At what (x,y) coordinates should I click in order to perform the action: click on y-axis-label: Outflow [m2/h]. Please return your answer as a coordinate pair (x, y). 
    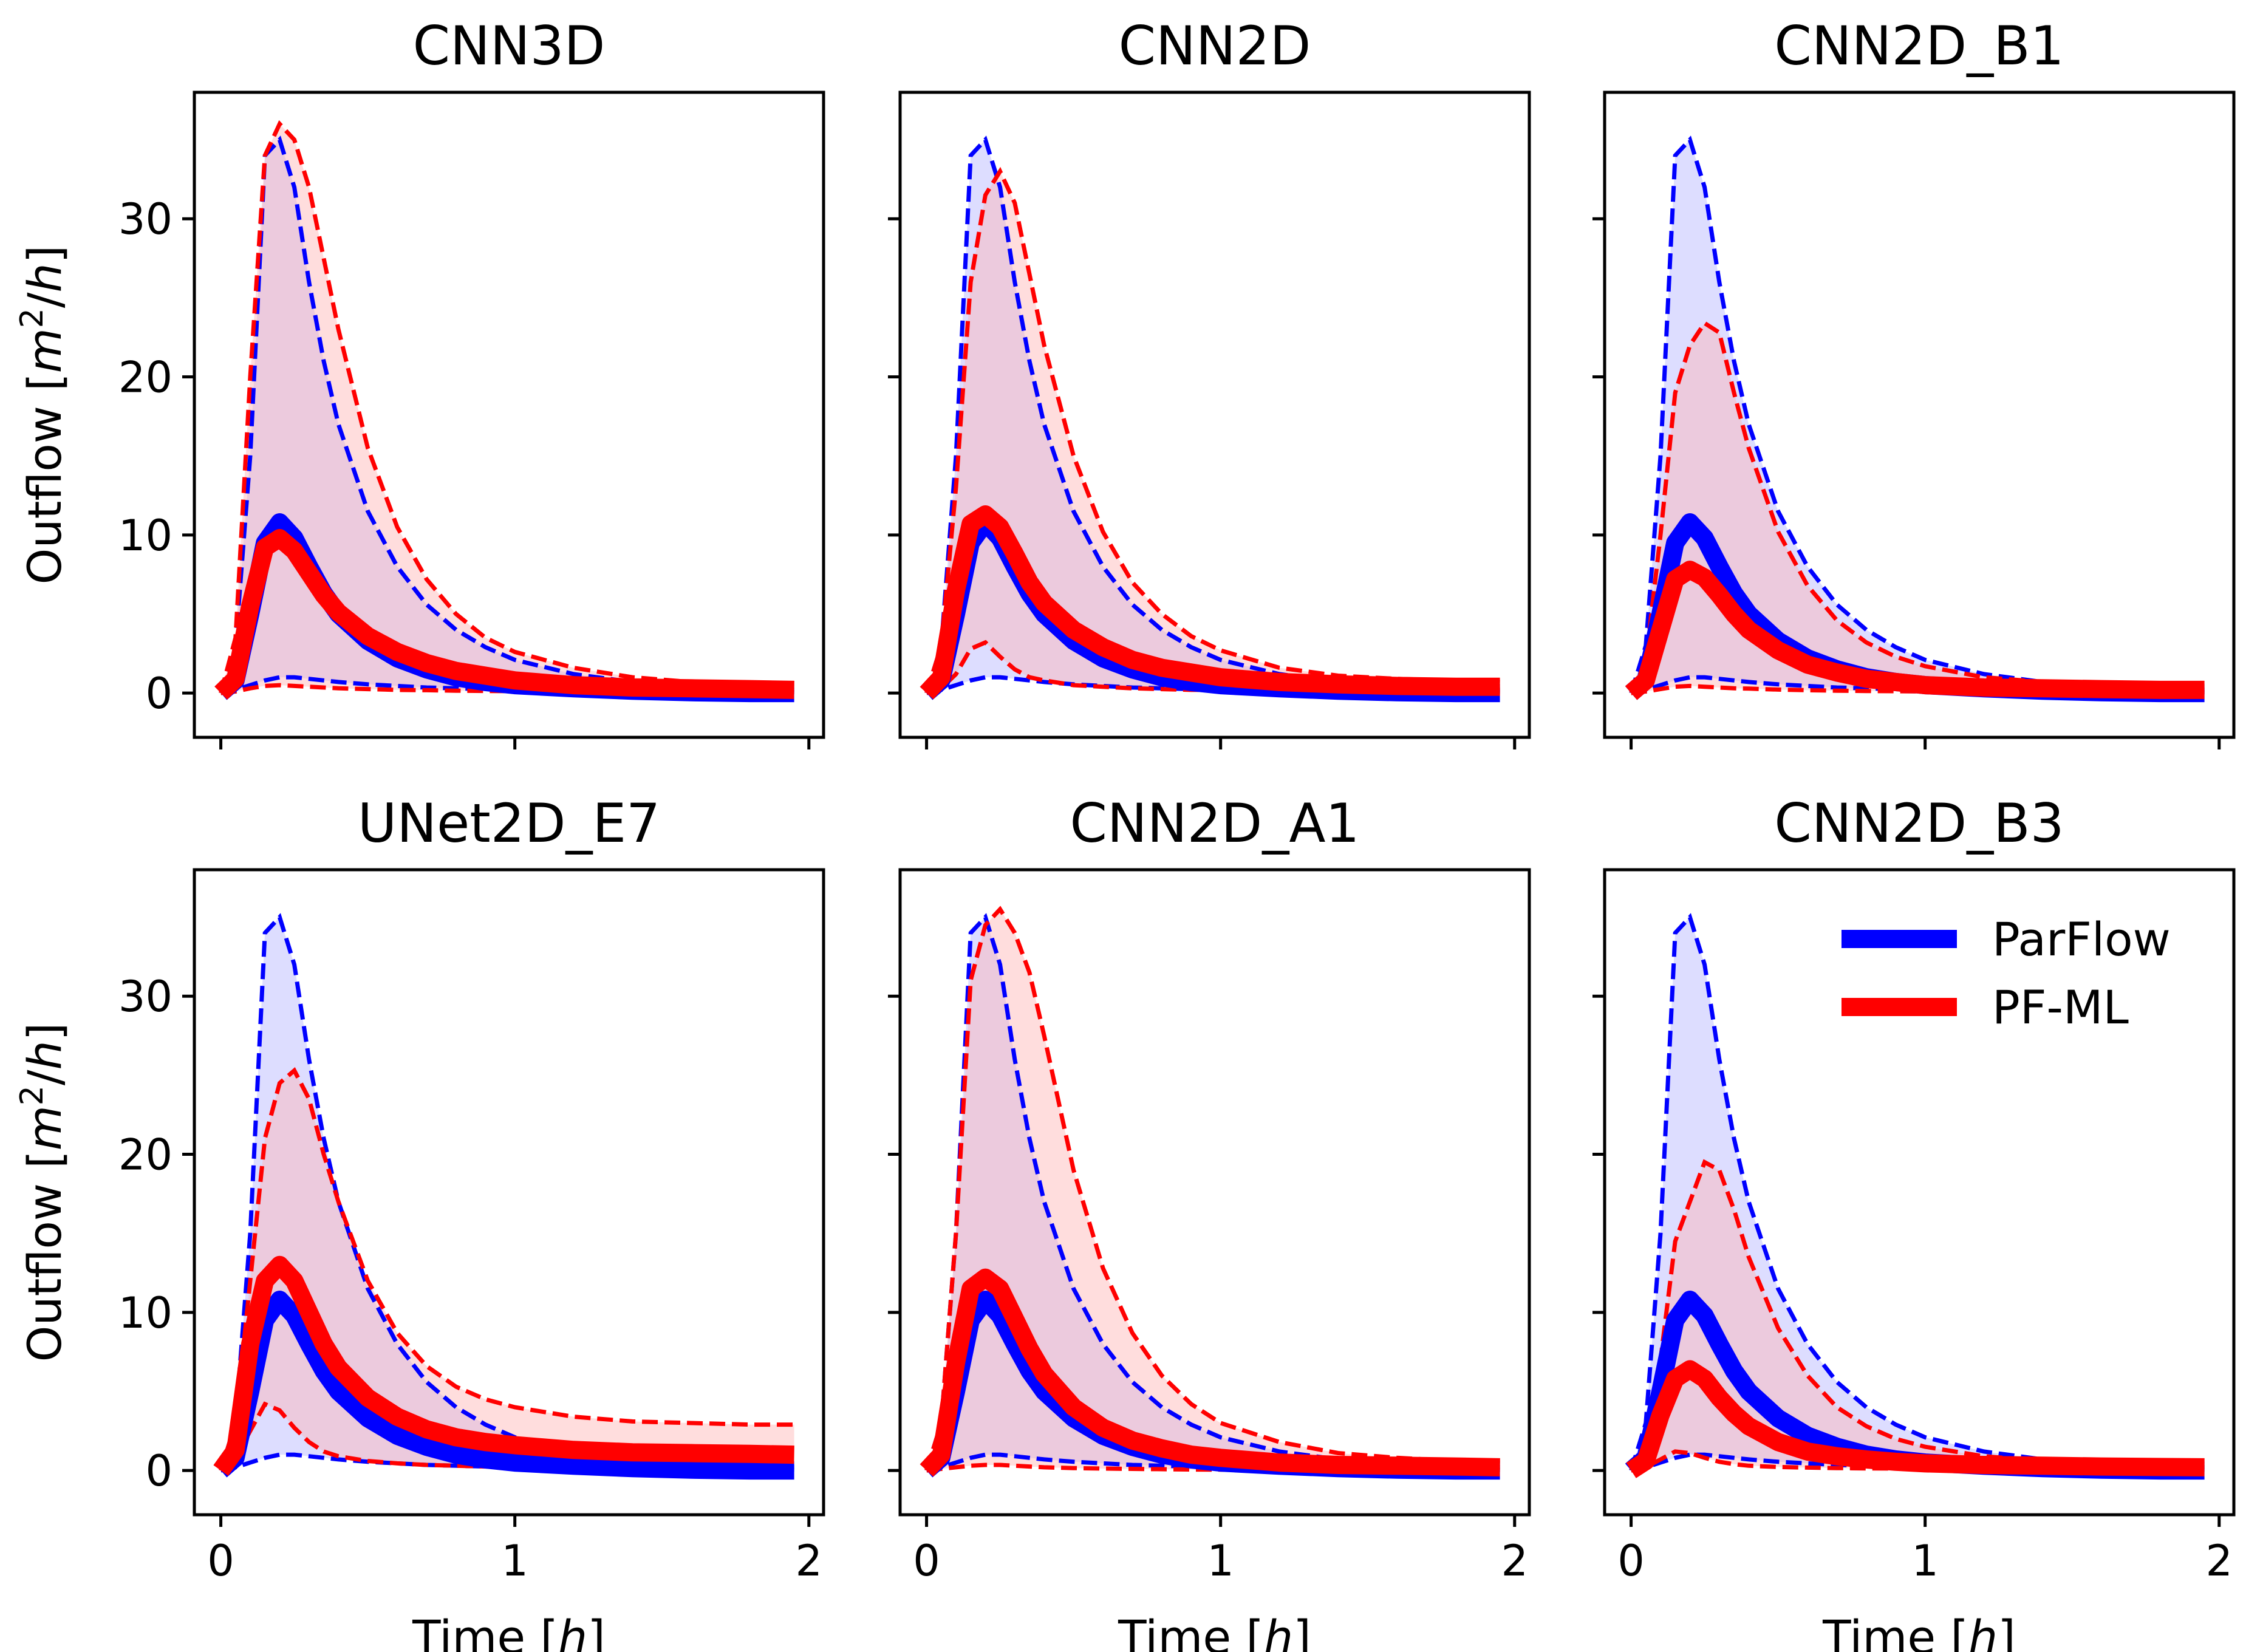
    Looking at the image, I should click on (43, 415).